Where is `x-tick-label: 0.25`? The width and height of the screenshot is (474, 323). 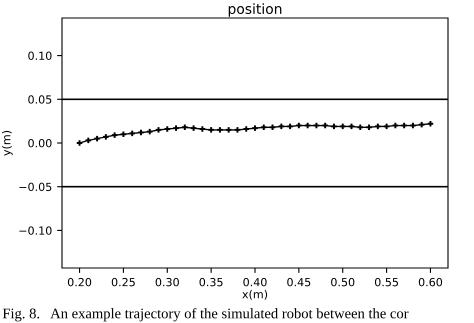
x-tick-label: 0.25 is located at coordinates (123, 282).